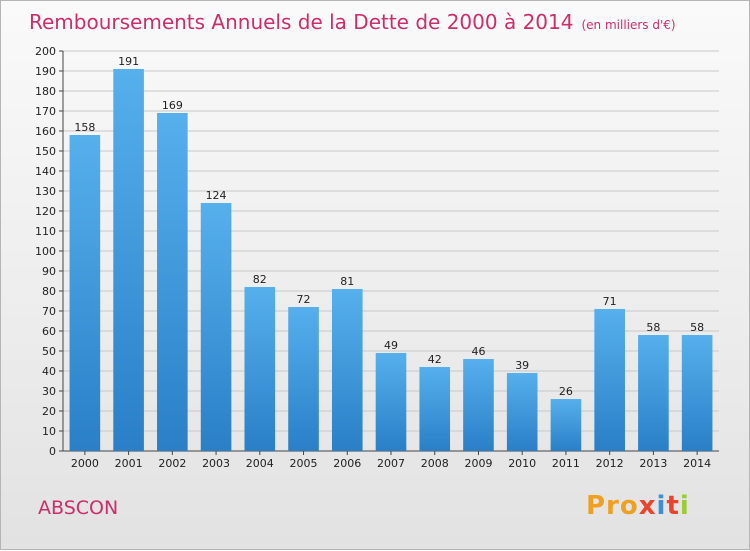  What do you see at coordinates (697, 393) in the screenshot?
I see `bar-2014` at bounding box center [697, 393].